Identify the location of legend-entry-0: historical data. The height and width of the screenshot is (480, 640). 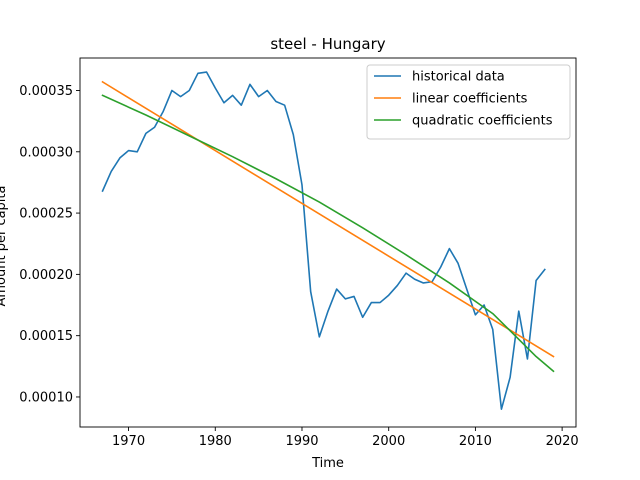
(458, 77).